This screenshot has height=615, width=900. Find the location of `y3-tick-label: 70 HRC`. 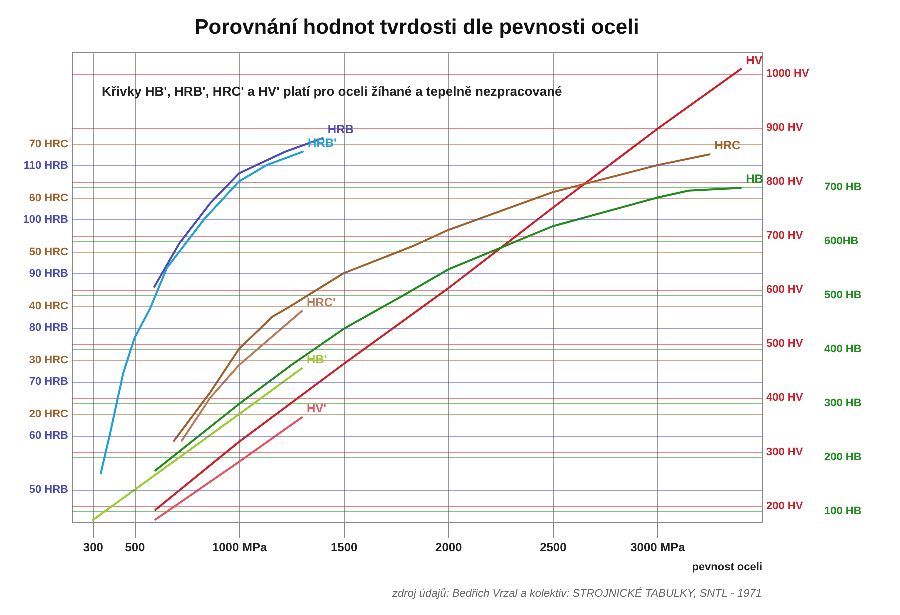

y3-tick-label: 70 HRC is located at coordinates (49, 144).